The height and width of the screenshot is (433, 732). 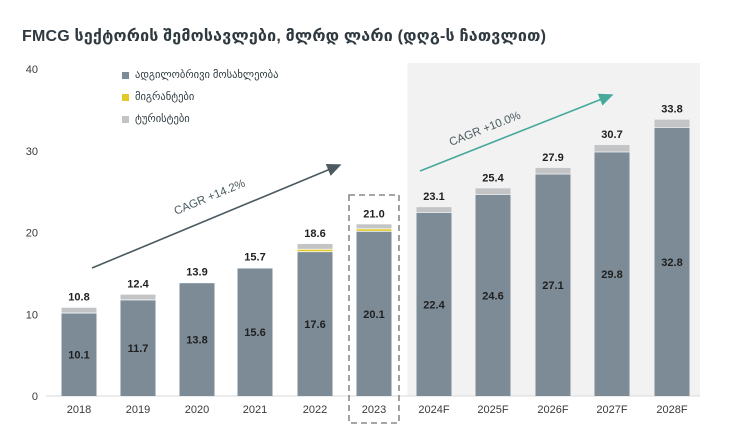 What do you see at coordinates (611, 410) in the screenshot?
I see `x-tick-label: 2027F` at bounding box center [611, 410].